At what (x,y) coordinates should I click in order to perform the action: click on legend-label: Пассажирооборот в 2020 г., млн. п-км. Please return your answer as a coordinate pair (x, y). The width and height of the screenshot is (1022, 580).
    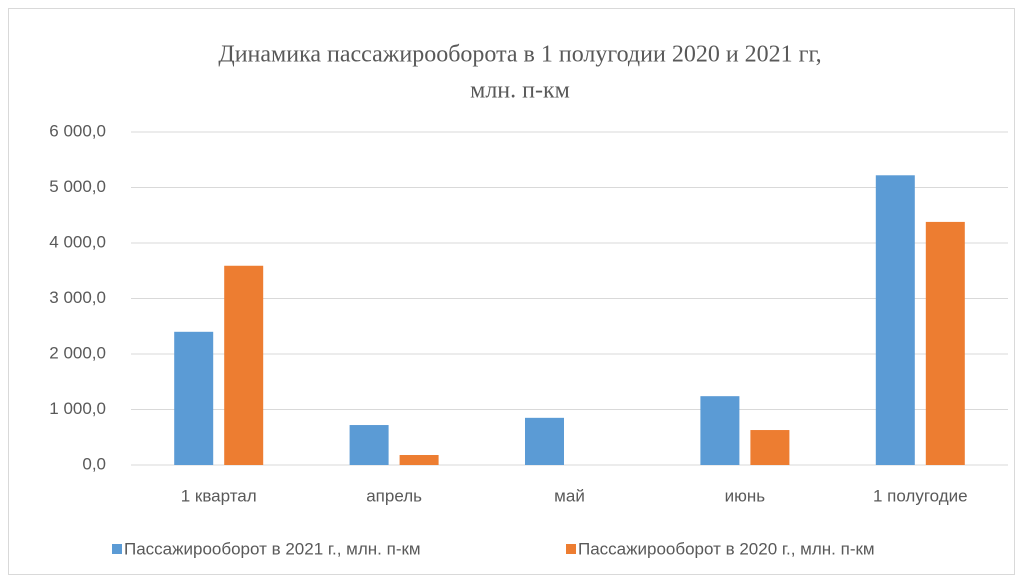
    Looking at the image, I should click on (726, 548).